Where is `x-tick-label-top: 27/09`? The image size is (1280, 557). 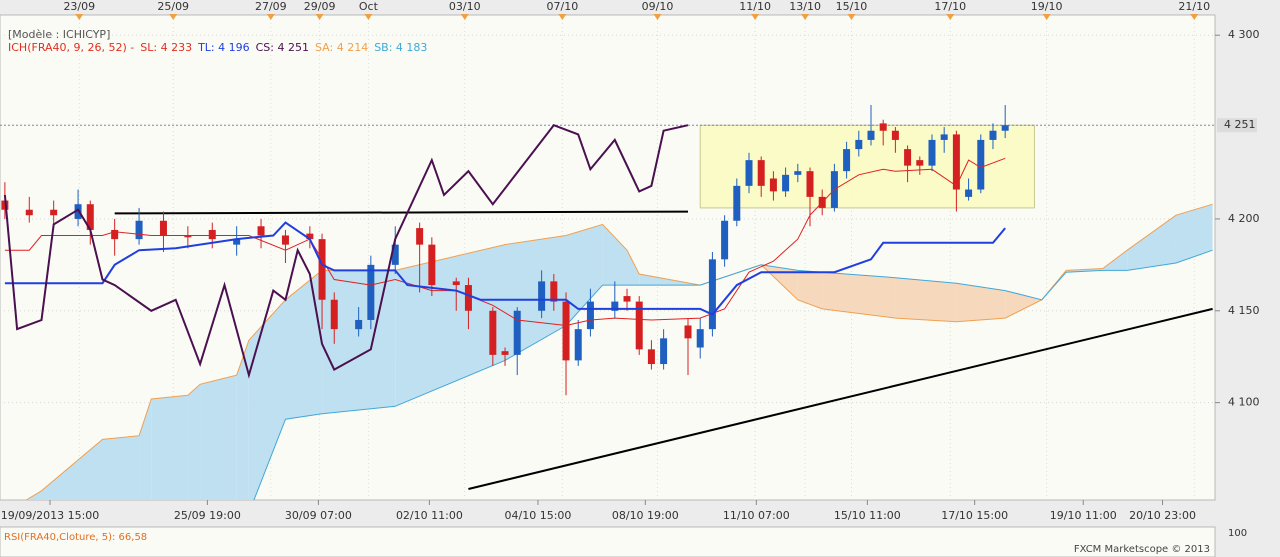 x-tick-label-top: 27/09 is located at coordinates (271, 6).